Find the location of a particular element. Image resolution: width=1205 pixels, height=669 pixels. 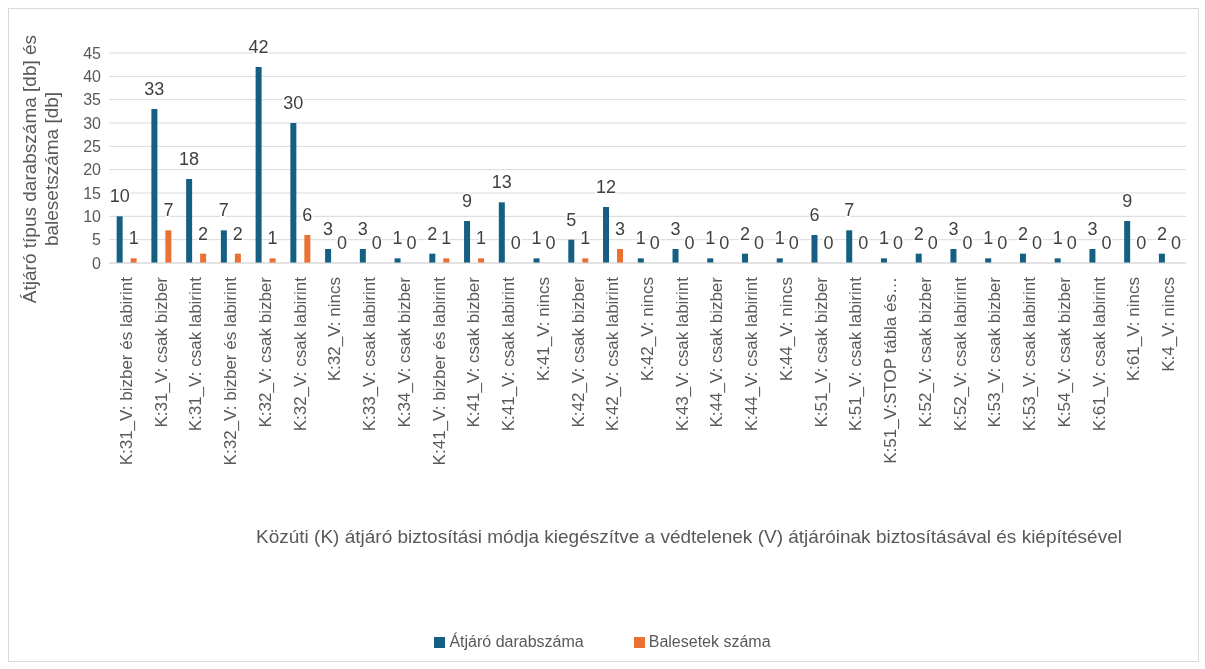

y-tick-label: 25 is located at coordinates (92, 147).